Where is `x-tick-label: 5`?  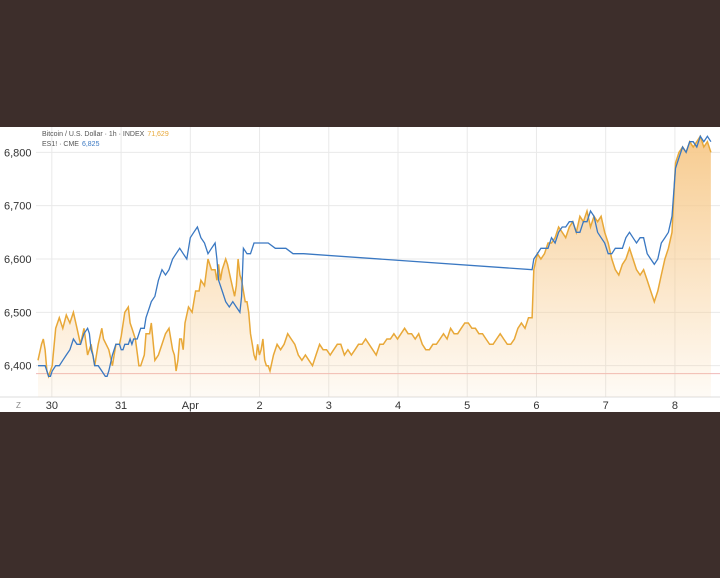
x-tick-label: 5 is located at coordinates (467, 406).